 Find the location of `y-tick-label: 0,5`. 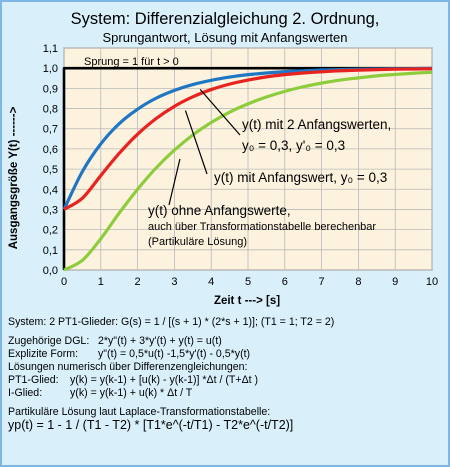

y-tick-label: 0,5 is located at coordinates (50, 170).